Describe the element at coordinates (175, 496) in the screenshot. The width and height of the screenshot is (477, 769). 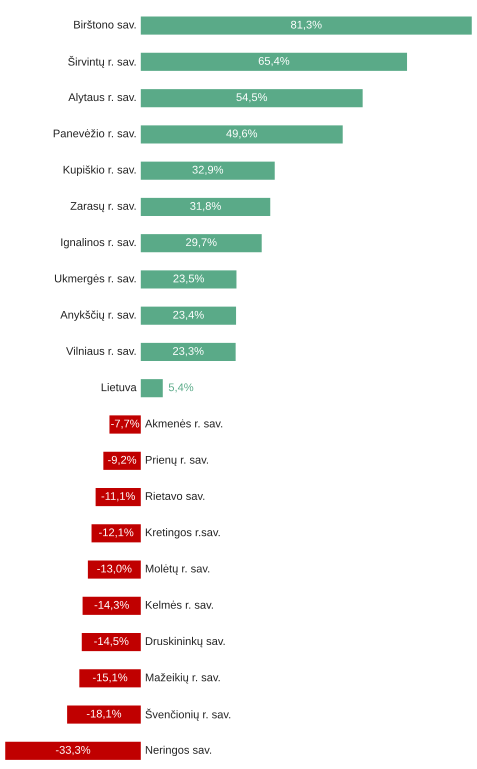
I see `y-tick-label: Rietavo sav.` at that location.